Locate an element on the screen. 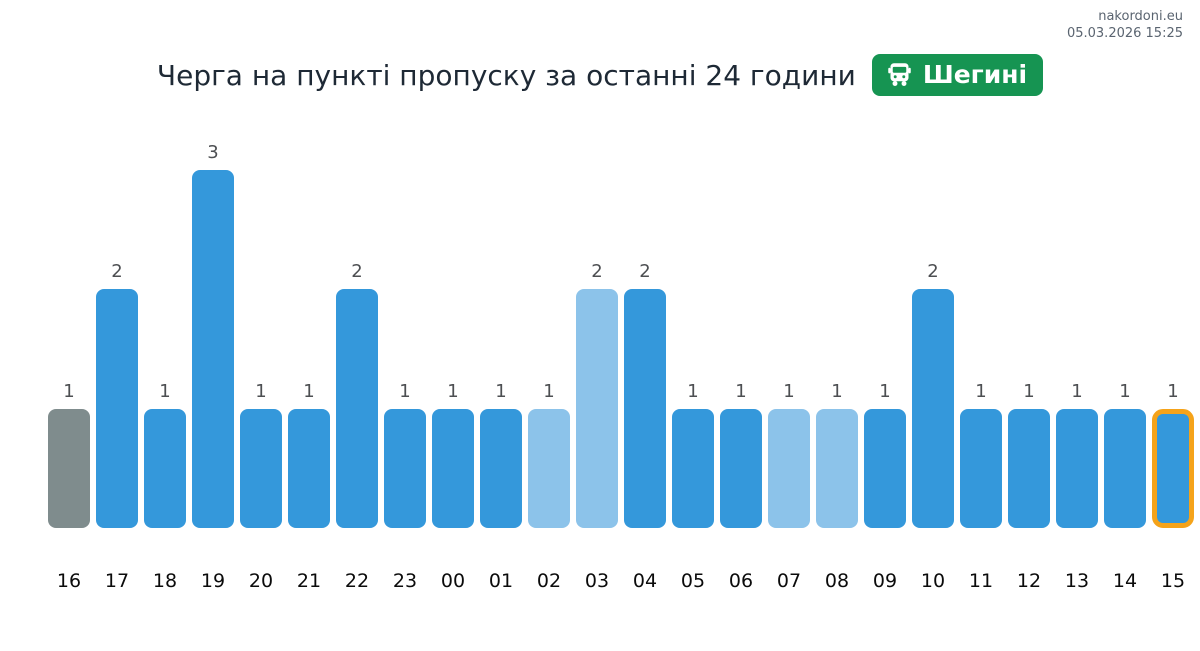  x-axis-label-21: 21 is located at coordinates (309, 581).